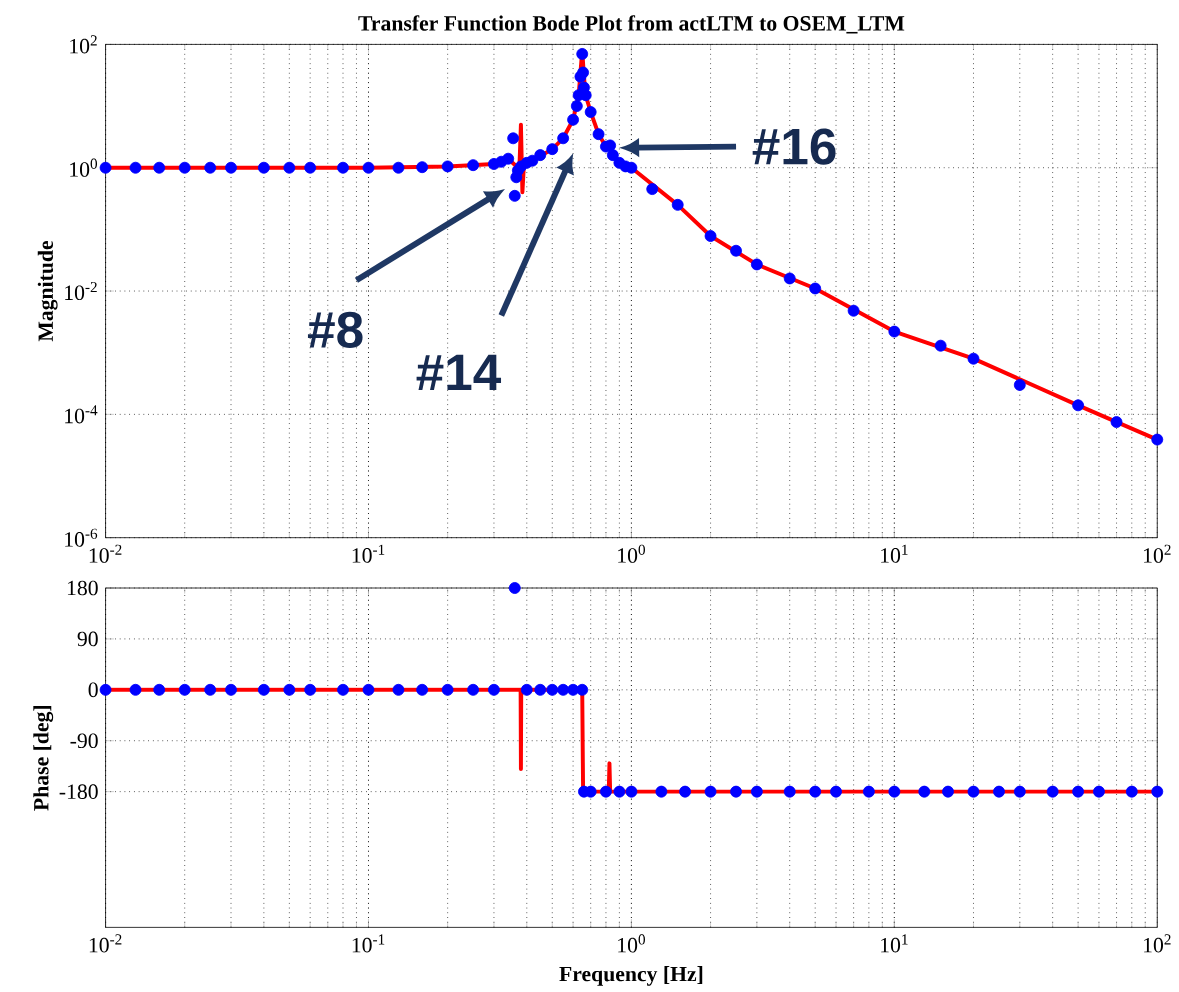  I want to click on y-tick-label: 10$^{-4}$, so click(81, 414).